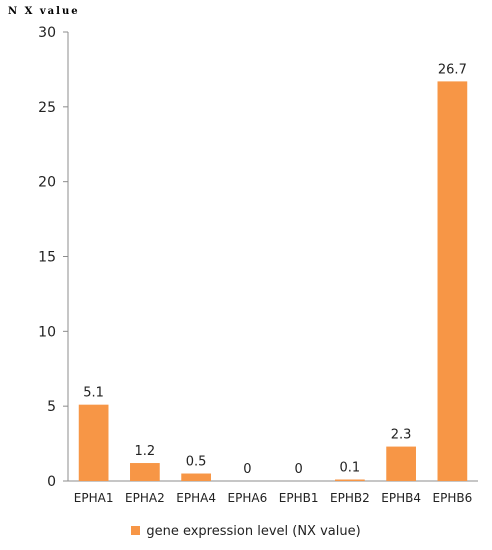 This screenshot has width=492, height=550. Describe the element at coordinates (299, 498) in the screenshot. I see `x-tick-label: EPHB1` at that location.